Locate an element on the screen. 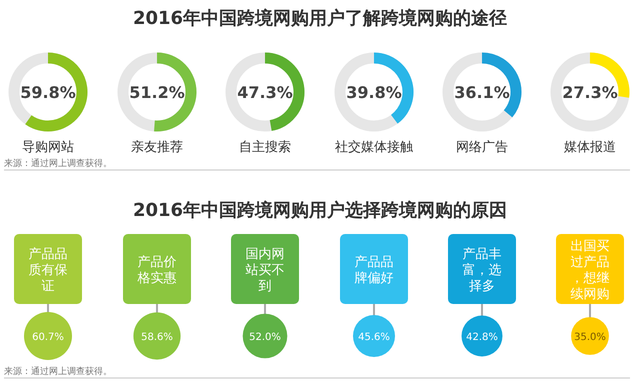  data-label: 39.8% is located at coordinates (374, 92).